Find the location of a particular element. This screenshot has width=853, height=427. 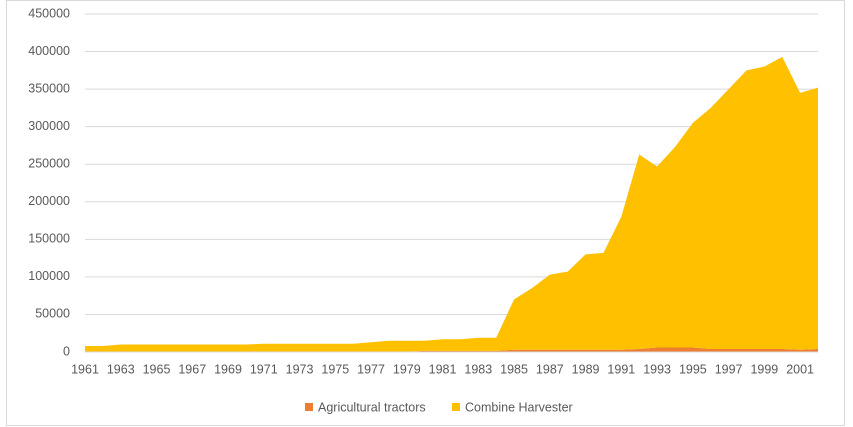

x-tick-label: 1997 is located at coordinates (729, 369).